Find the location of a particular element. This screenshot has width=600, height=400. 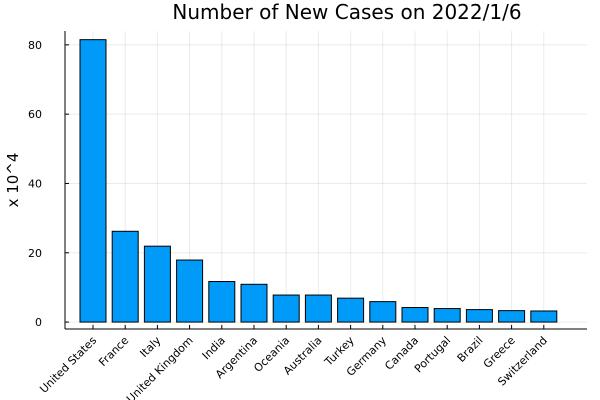

y-tick-label: 40 is located at coordinates (35, 183).